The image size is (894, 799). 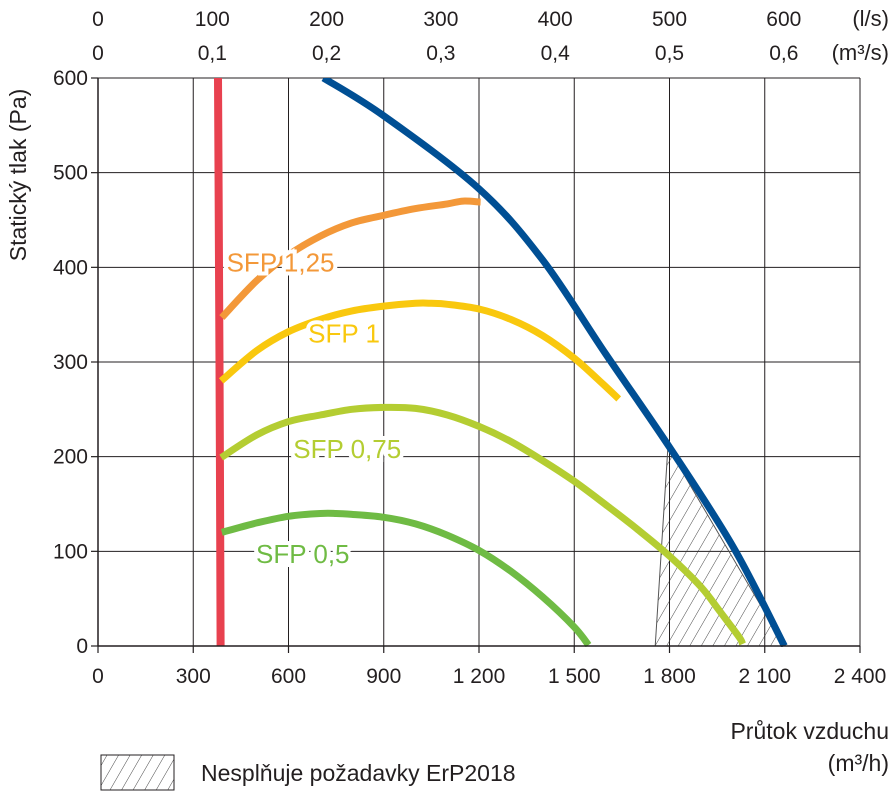 I want to click on legend-text: Nesplňuje požadavky ErP2018, so click(x=358, y=773).